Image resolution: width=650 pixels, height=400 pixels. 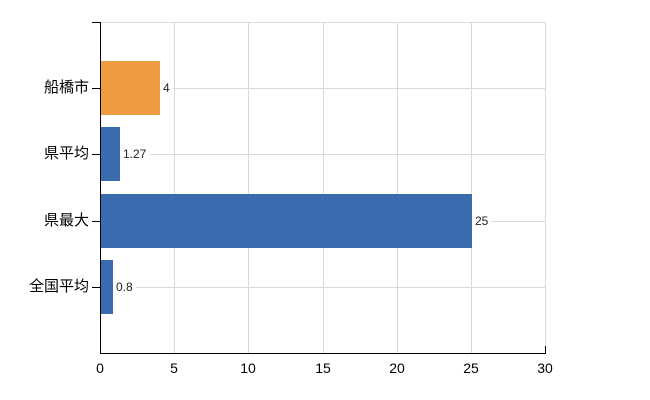 What do you see at coordinates (174, 368) in the screenshot?
I see `x-tick-label: 5` at bounding box center [174, 368].